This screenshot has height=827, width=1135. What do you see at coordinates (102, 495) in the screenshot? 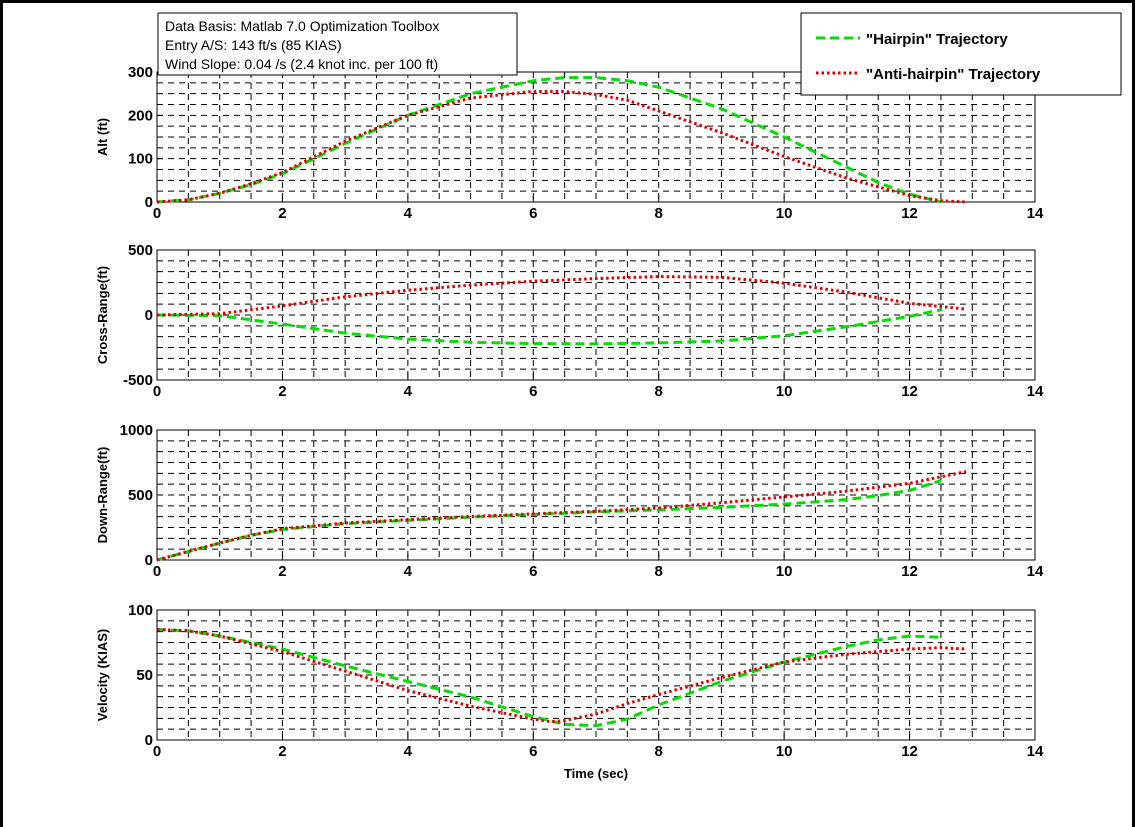
I see `y-axis-label: Down-Range(ft)` at bounding box center [102, 495].